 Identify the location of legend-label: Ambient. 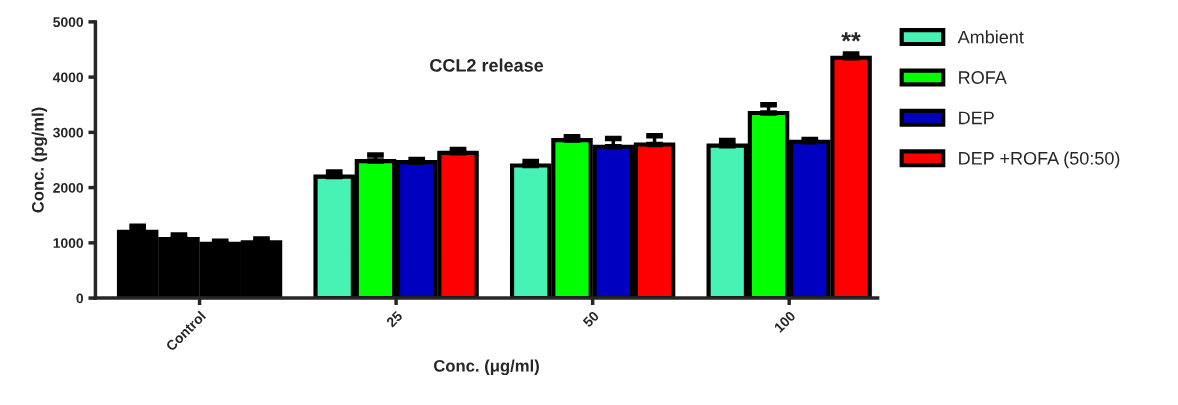
(990, 37).